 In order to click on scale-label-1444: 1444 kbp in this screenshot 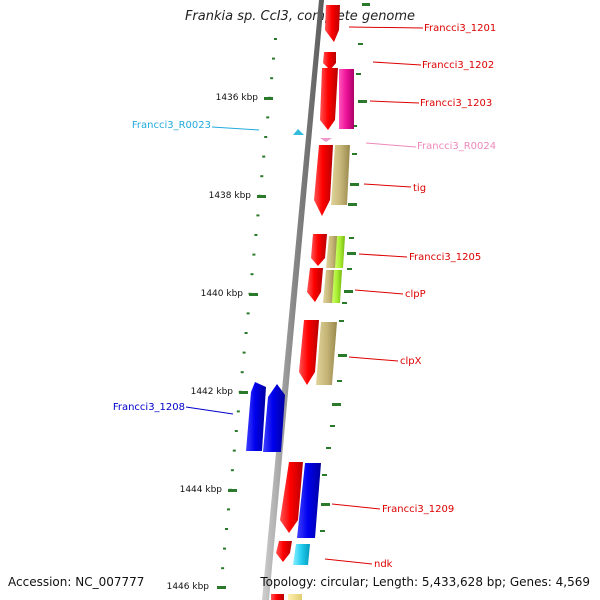, I will do `click(201, 490)`.